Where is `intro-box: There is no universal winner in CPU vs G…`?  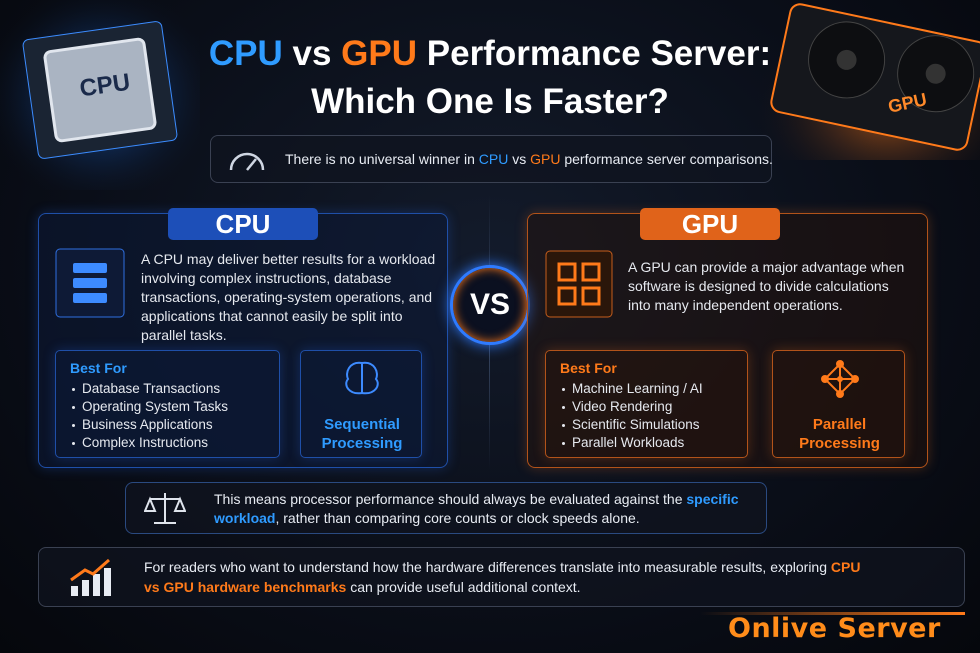
intro-box: There is no universal winner in CPU vs G… is located at coordinates (491, 159).